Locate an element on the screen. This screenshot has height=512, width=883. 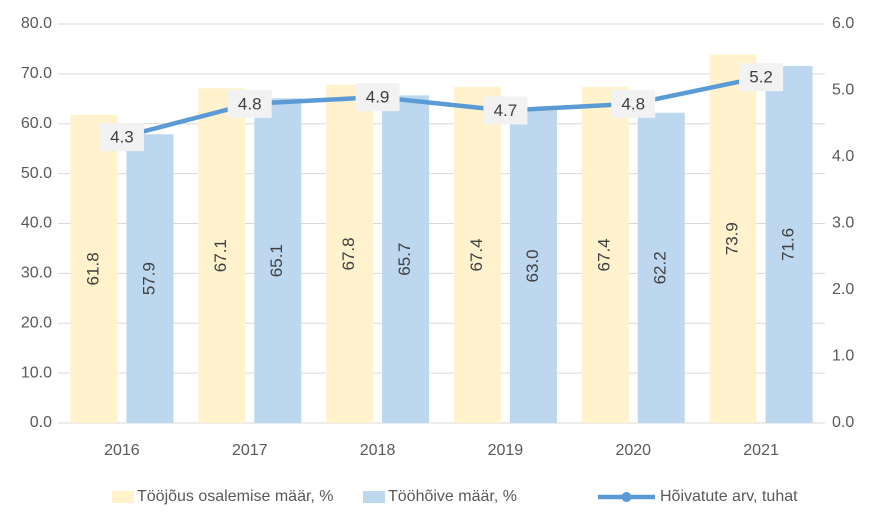
legend-label: Tööjõus osalemise määr, % is located at coordinates (235, 496).